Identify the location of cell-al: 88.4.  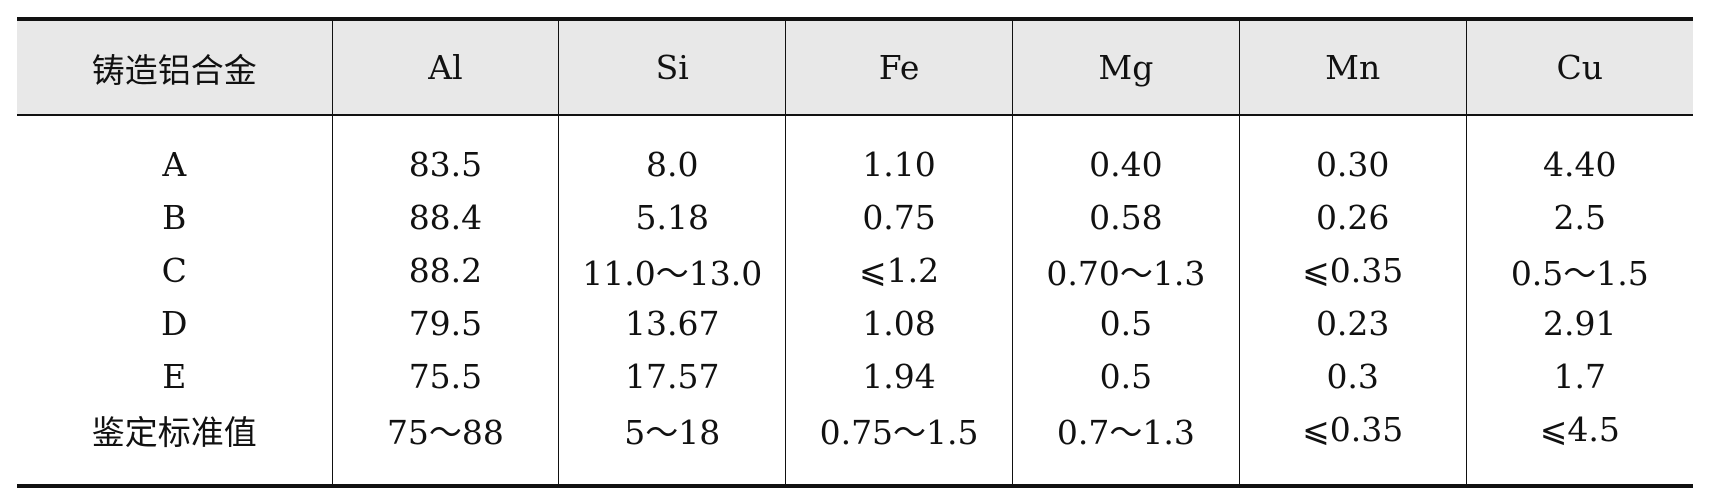
(445, 217).